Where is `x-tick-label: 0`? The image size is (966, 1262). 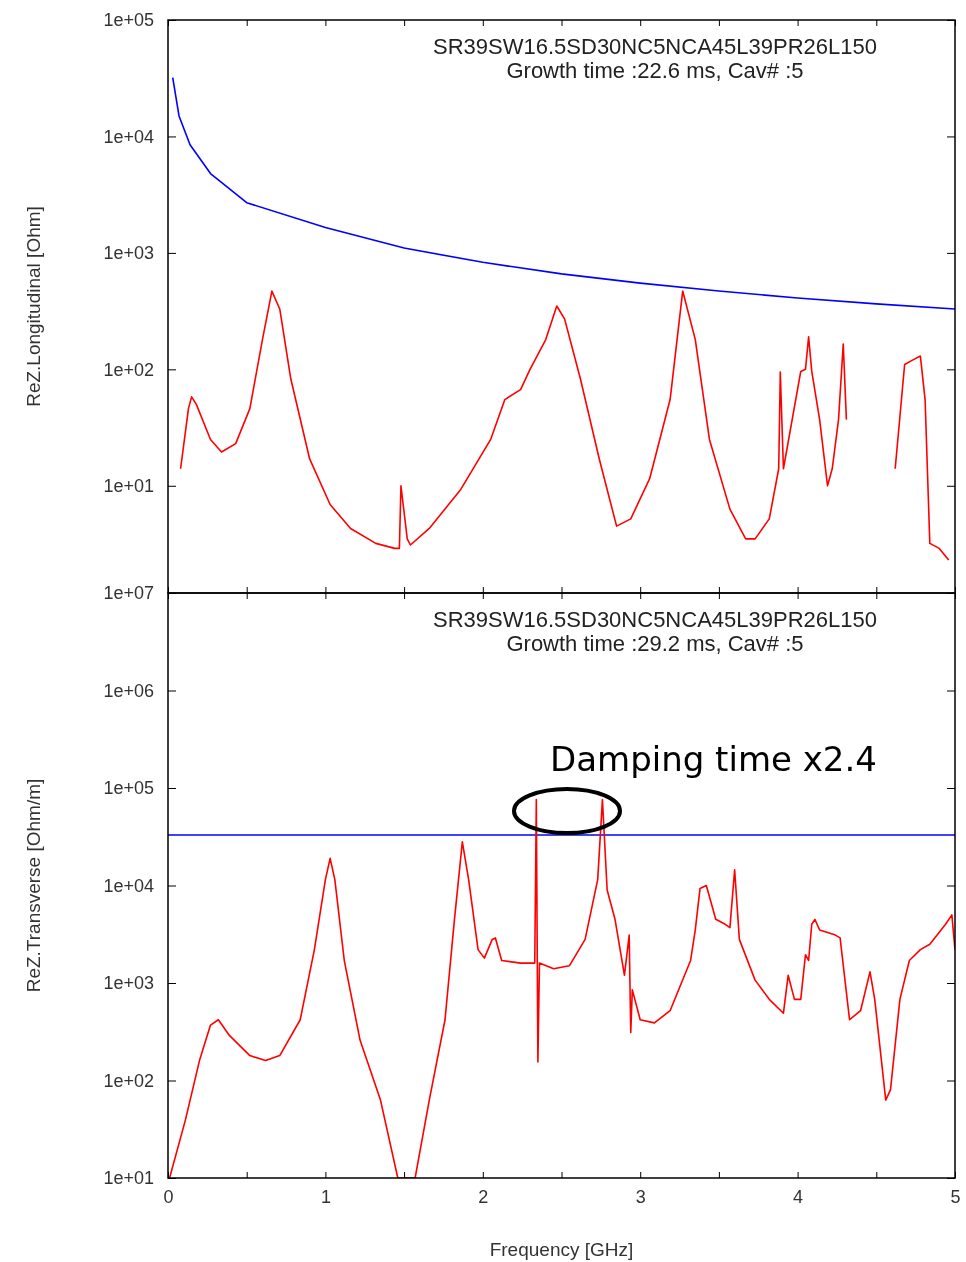 x-tick-label: 0 is located at coordinates (168, 1196).